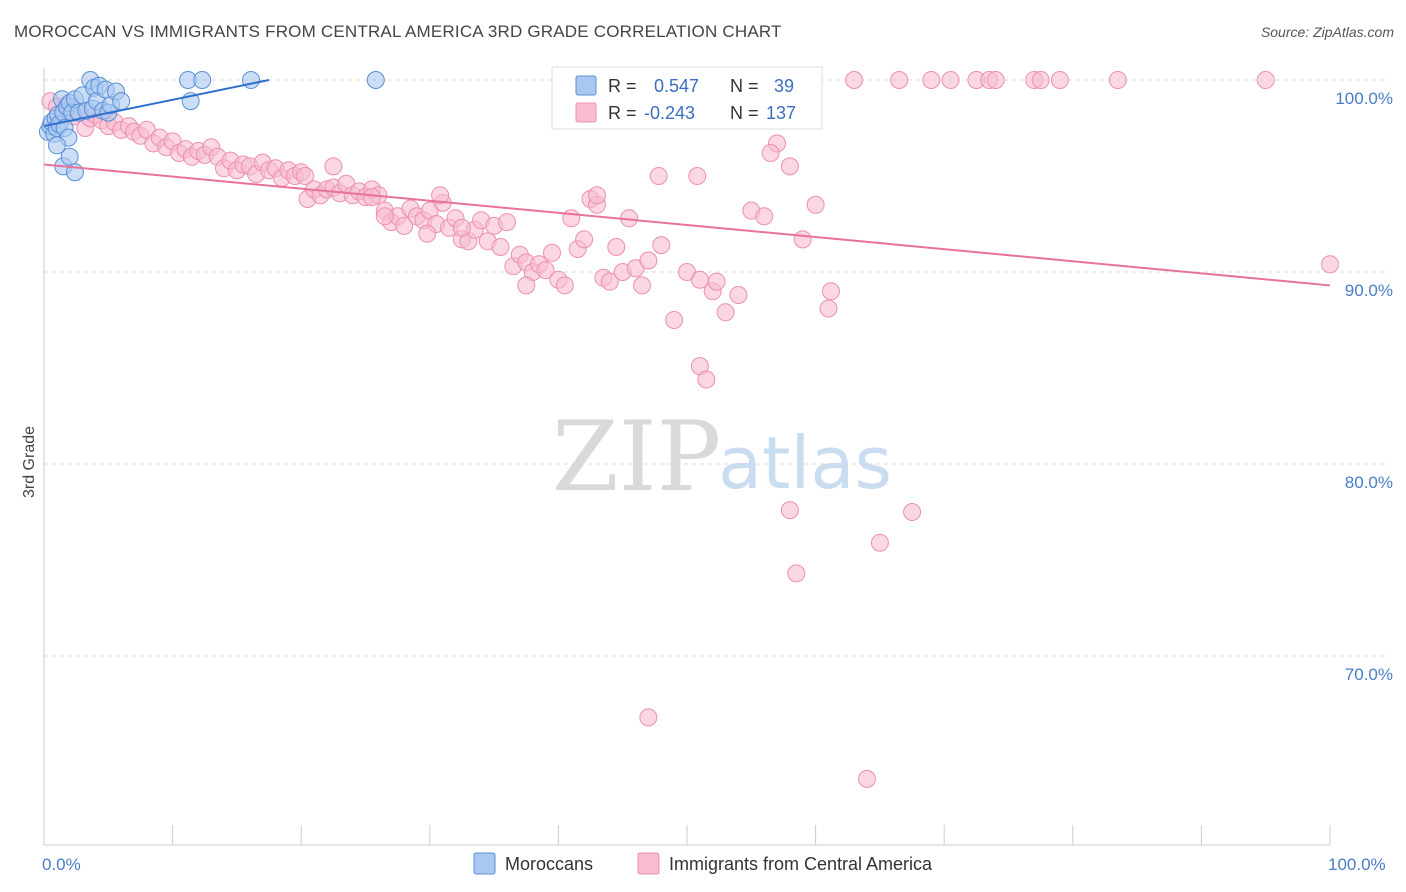 The image size is (1406, 892). I want to click on legend-r-label-2: R =, so click(622, 113).